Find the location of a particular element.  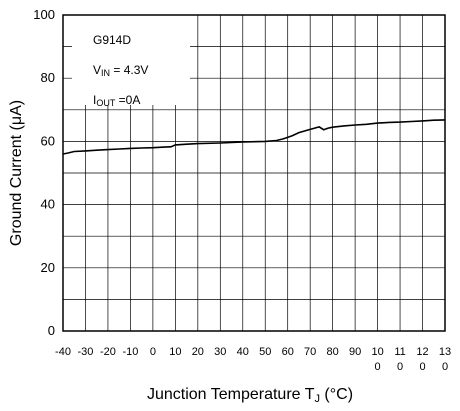

y-axis-ticks: 0 20 40 60 80 100 is located at coordinates (44, 172).